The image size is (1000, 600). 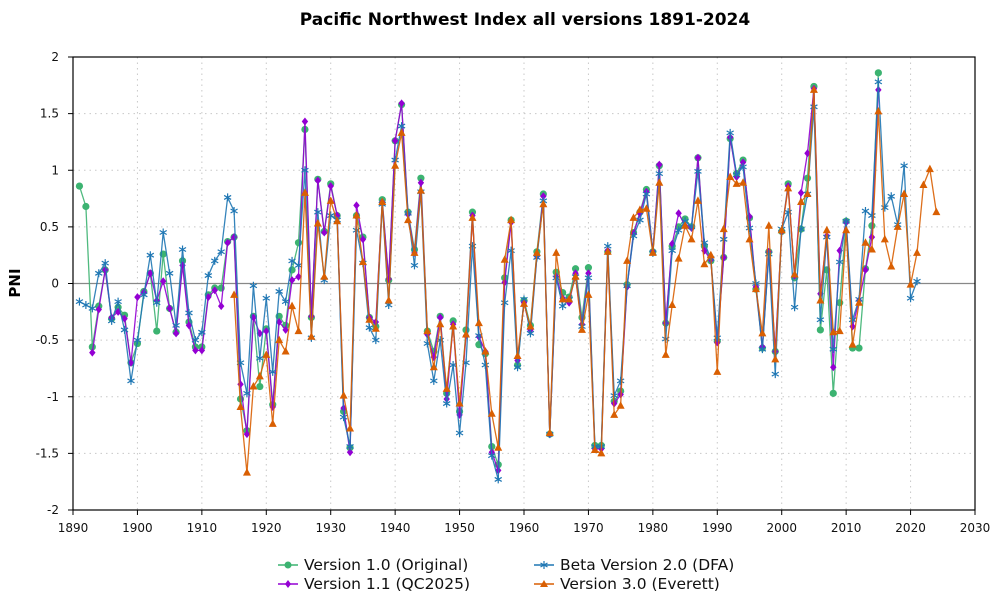 I want to click on x-tick-label: 2000, so click(x=781, y=528).